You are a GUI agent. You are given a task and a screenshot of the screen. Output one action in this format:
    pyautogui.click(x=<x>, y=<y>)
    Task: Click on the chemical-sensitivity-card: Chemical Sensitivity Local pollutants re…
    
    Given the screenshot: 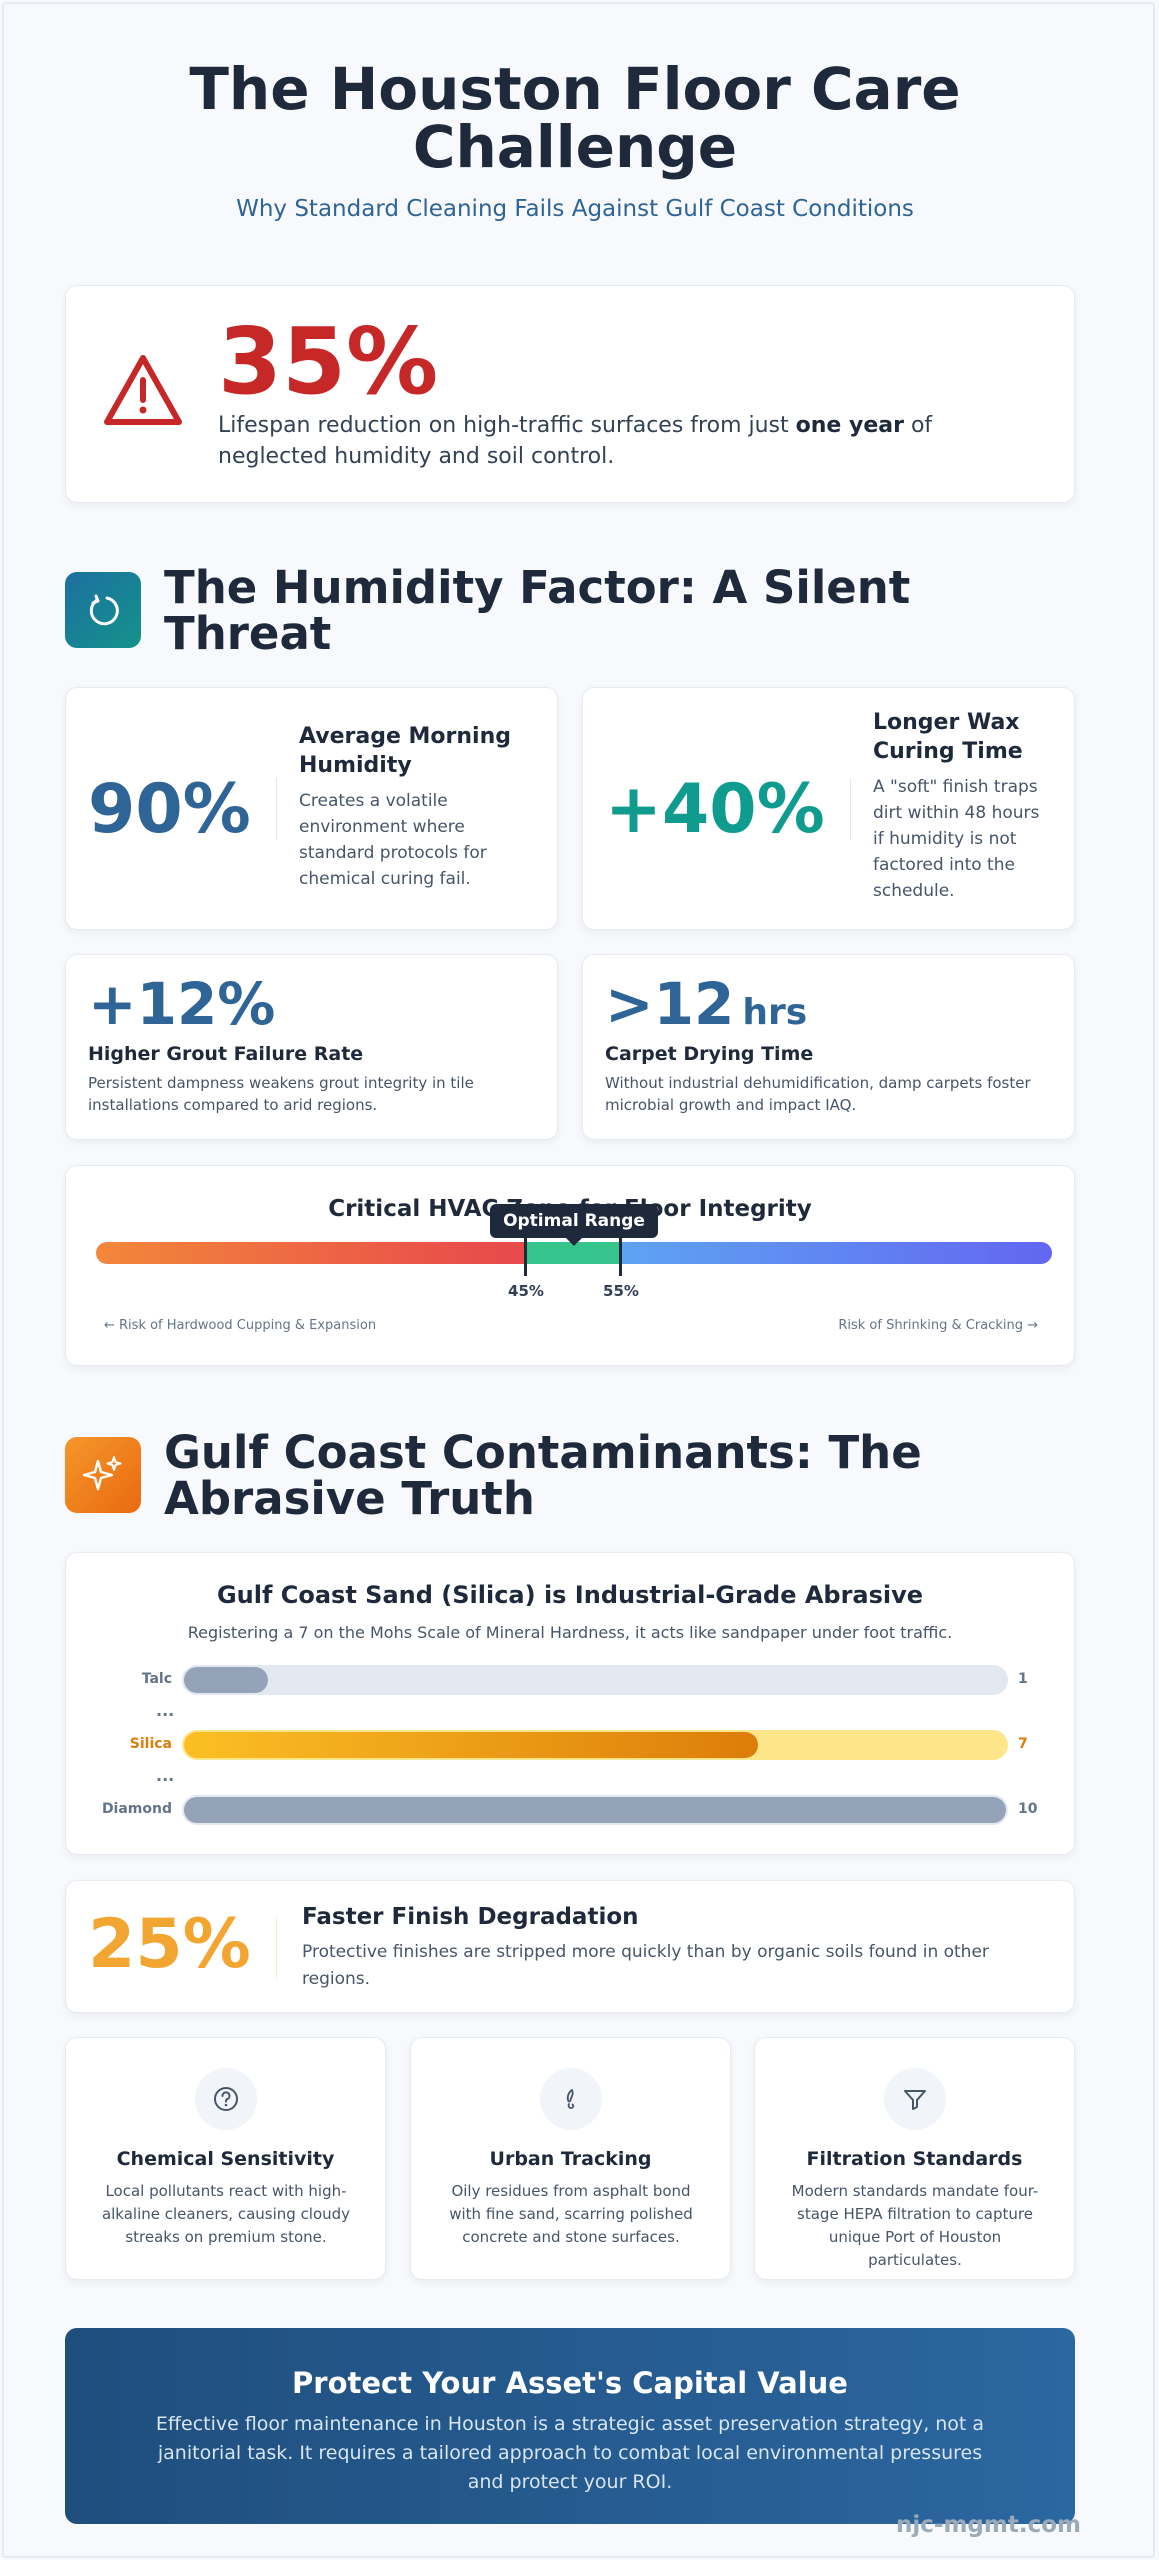 What is the action you would take?
    pyautogui.click(x=225, y=2158)
    